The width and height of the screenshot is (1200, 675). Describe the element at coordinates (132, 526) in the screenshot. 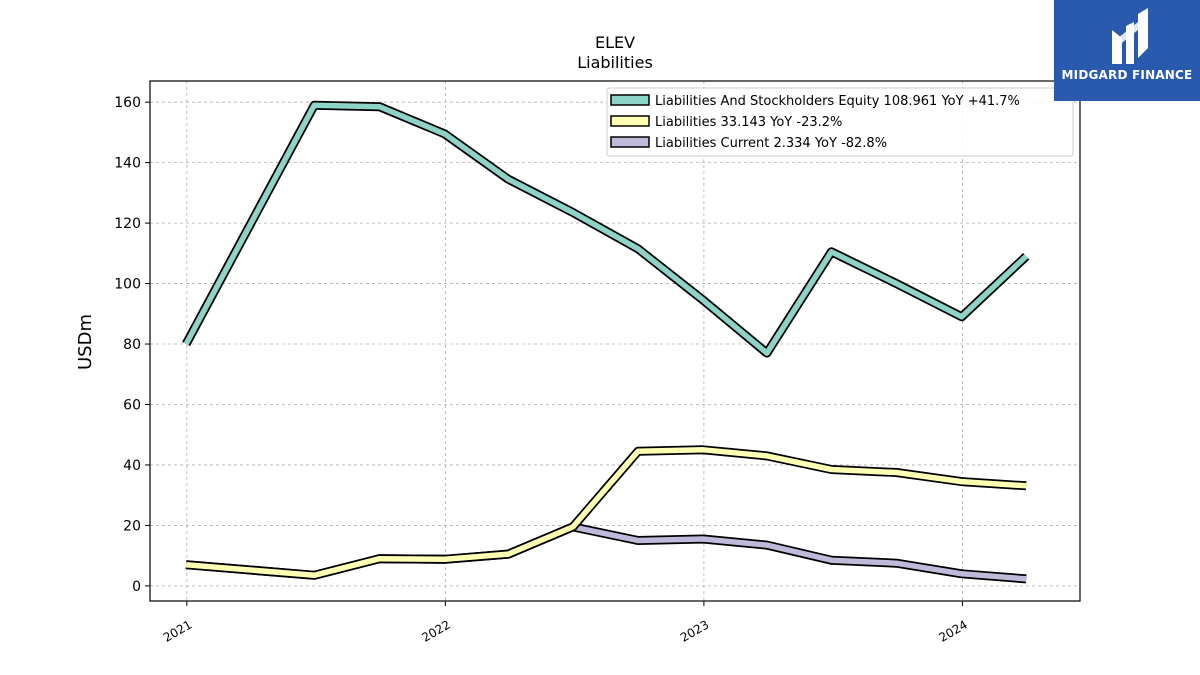

I see `y-tick-label: 20` at that location.